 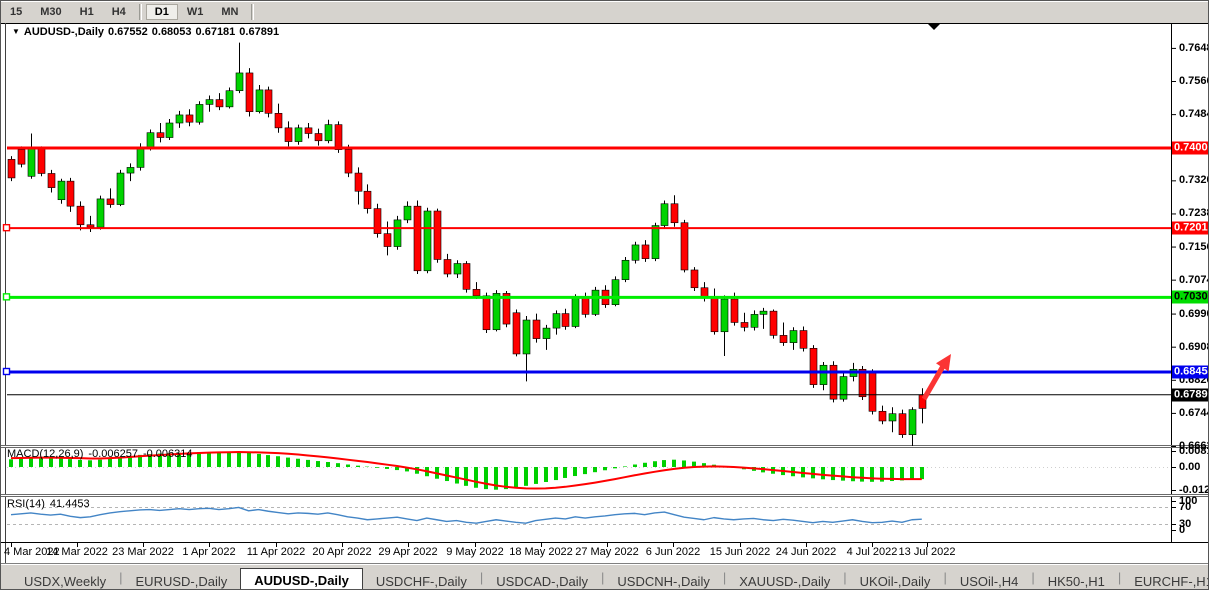 What do you see at coordinates (1185, 524) in the screenshot?
I see `rsi-axis-label: 30` at bounding box center [1185, 524].